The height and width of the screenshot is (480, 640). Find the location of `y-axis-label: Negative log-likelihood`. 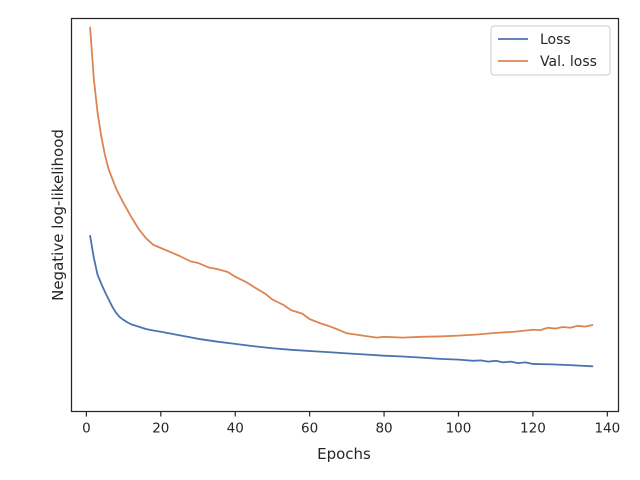

y-axis-label: Negative log-likelihood is located at coordinates (58, 215).